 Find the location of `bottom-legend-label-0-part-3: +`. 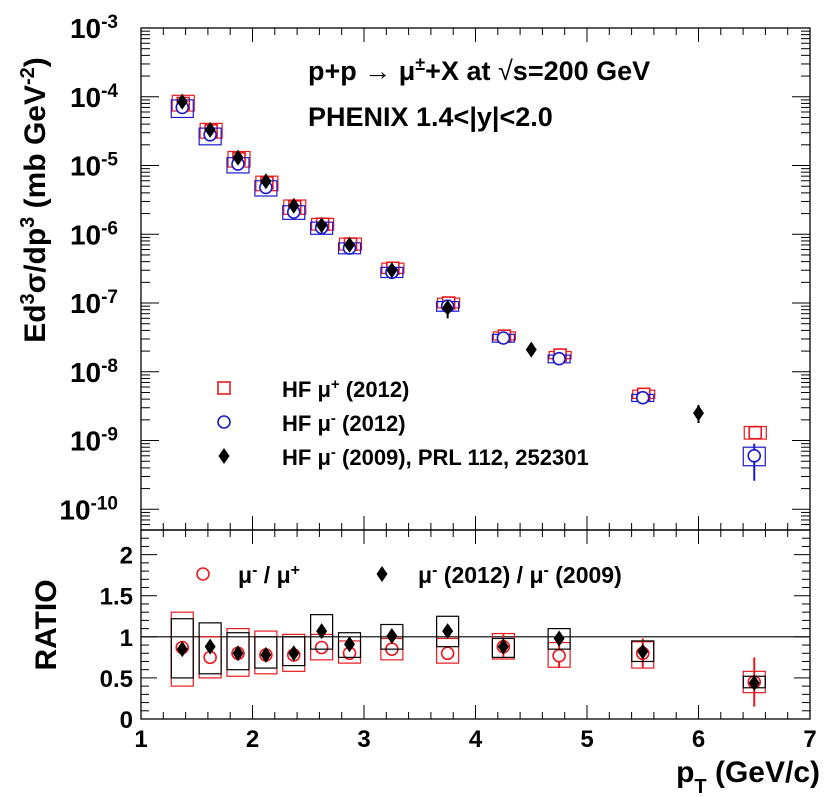

bottom-legend-label-0-part-3: + is located at coordinates (295, 570).